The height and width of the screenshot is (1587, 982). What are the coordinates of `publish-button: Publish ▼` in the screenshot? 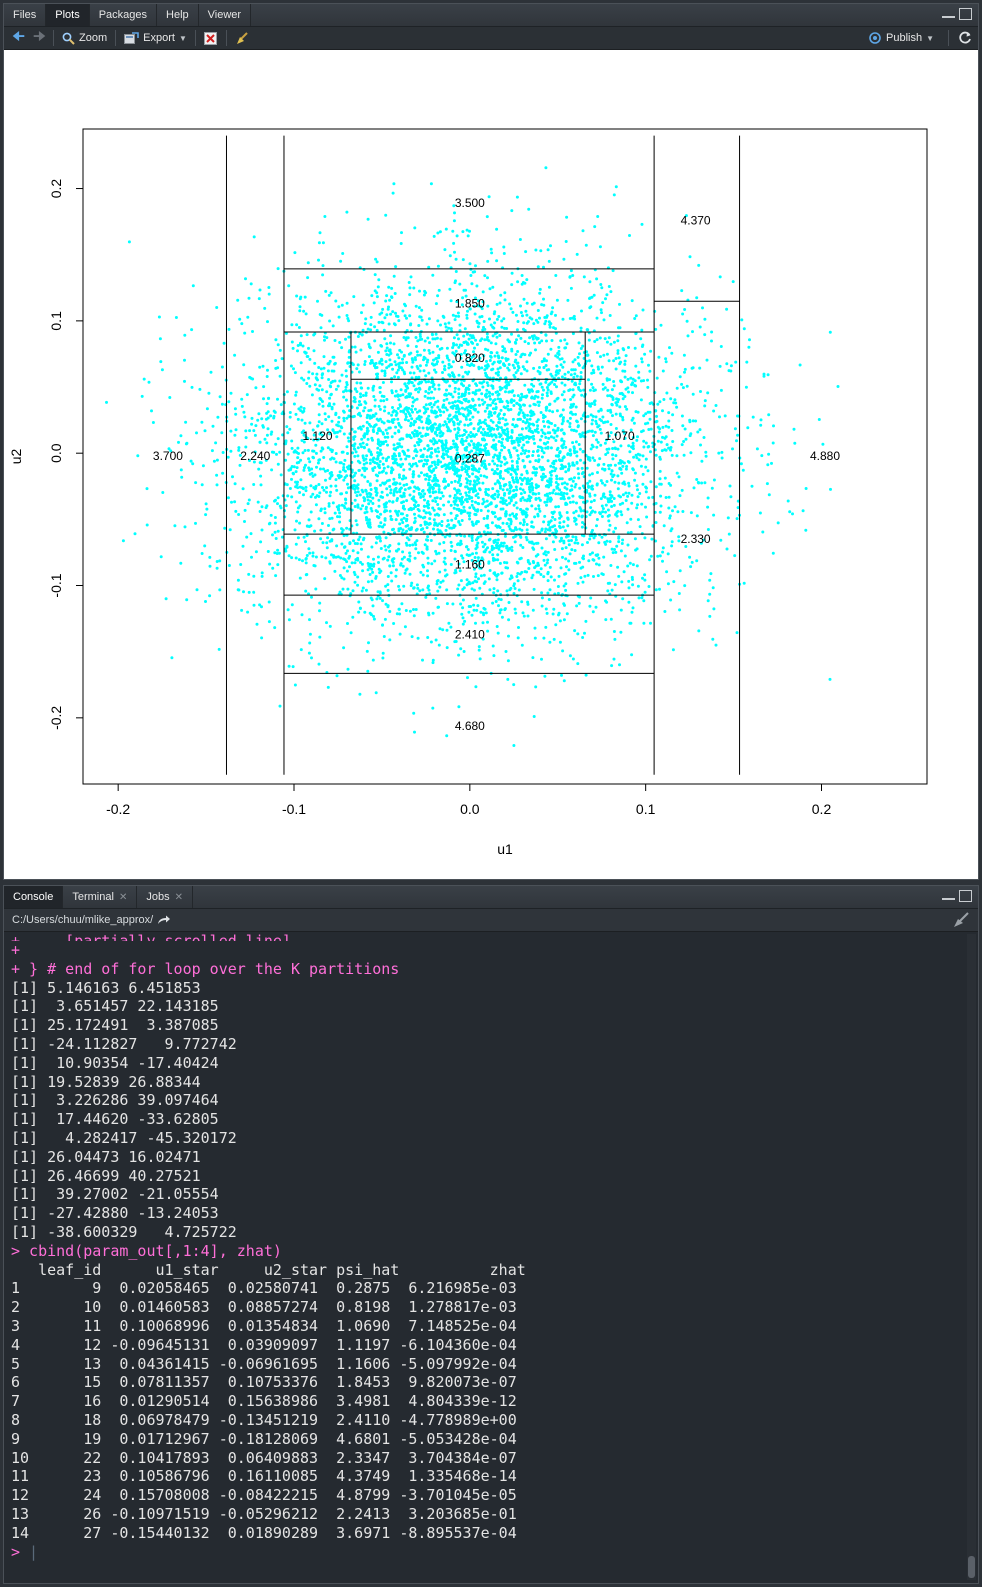 It's located at (901, 38).